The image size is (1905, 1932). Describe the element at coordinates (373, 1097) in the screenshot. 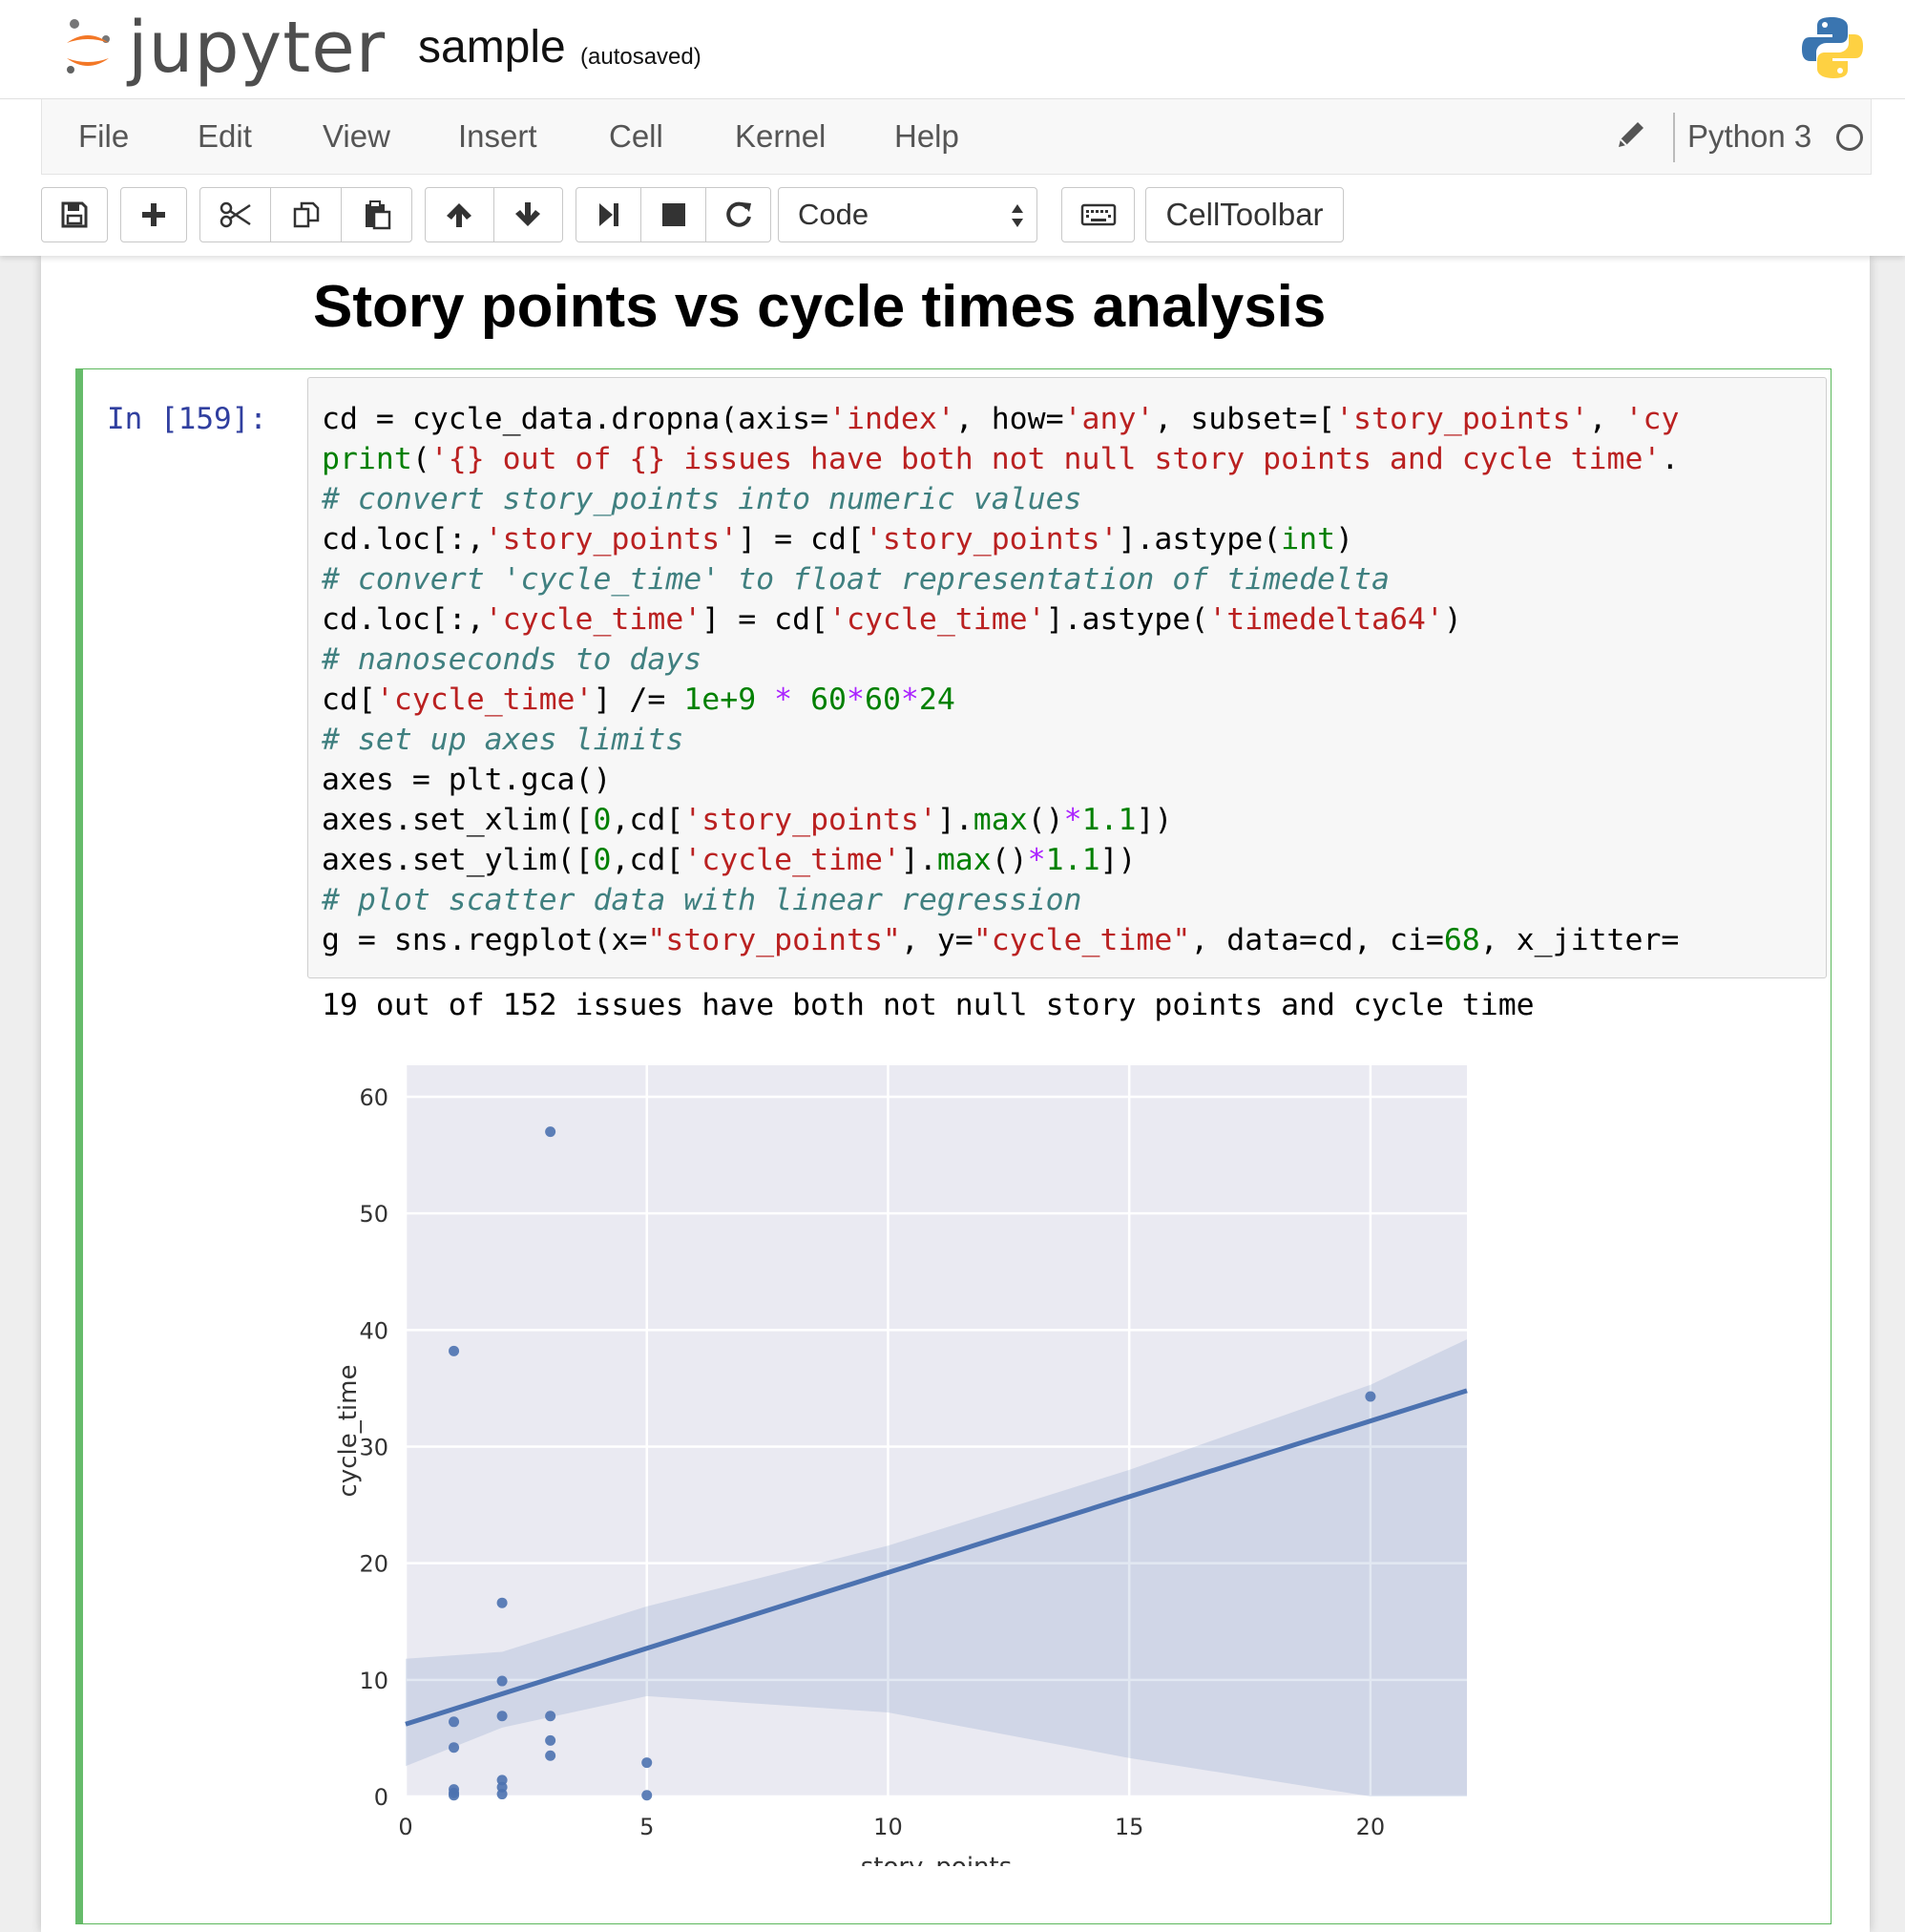

I see `y-tick-label: 60` at that location.